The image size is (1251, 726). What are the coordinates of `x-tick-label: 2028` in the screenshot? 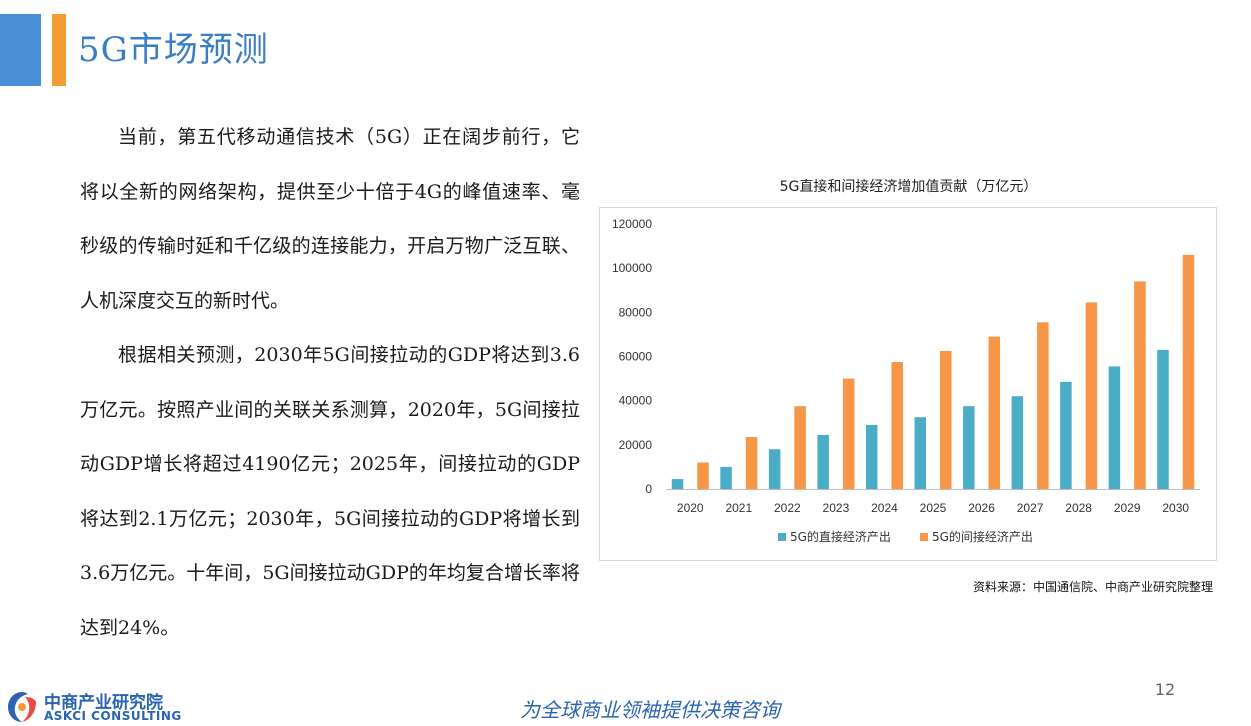 It's located at (1078, 508).